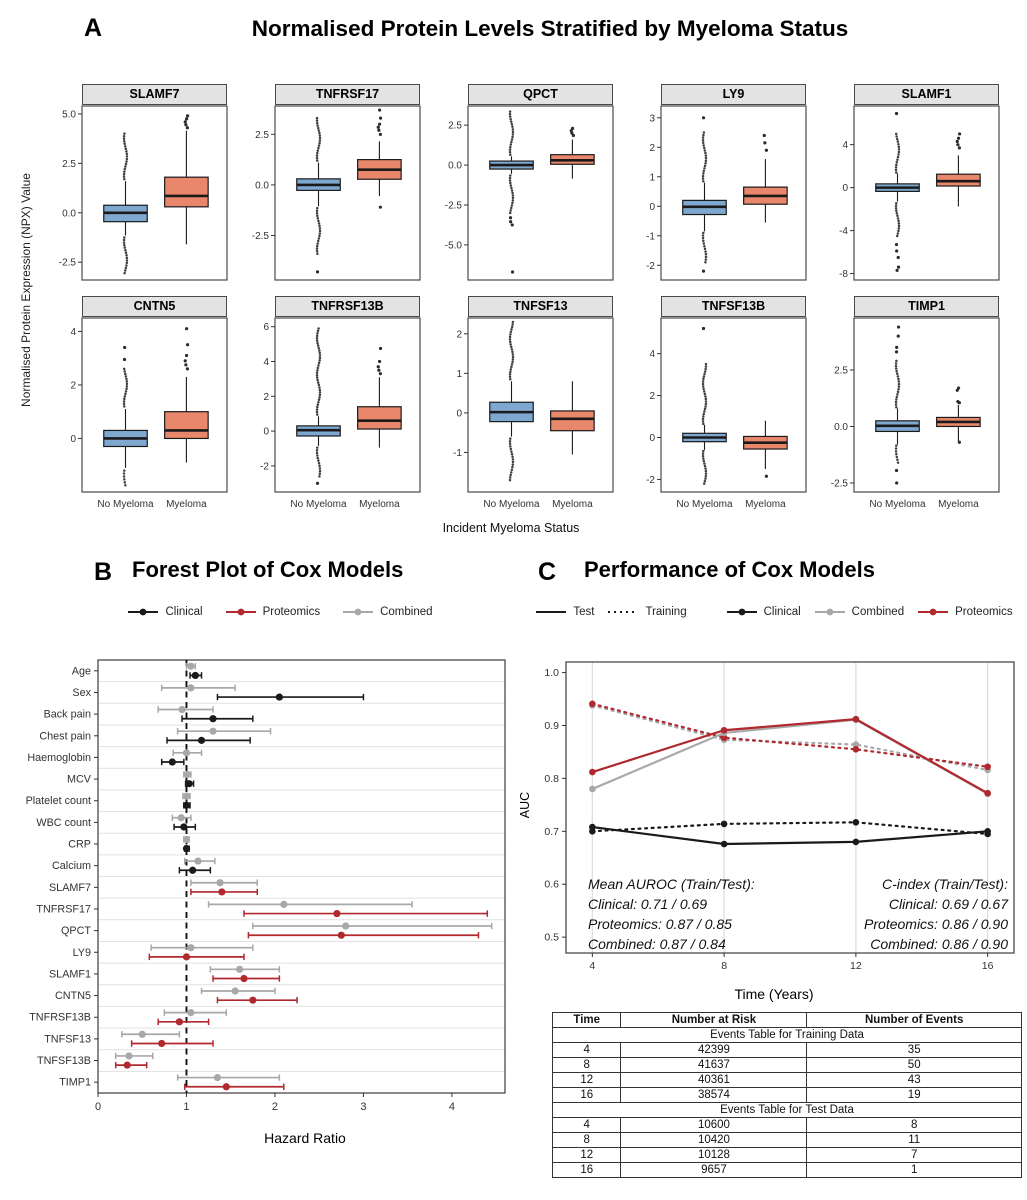  I want to click on facet-strip-TNFSF13B: TNFSF13B, so click(733, 306).